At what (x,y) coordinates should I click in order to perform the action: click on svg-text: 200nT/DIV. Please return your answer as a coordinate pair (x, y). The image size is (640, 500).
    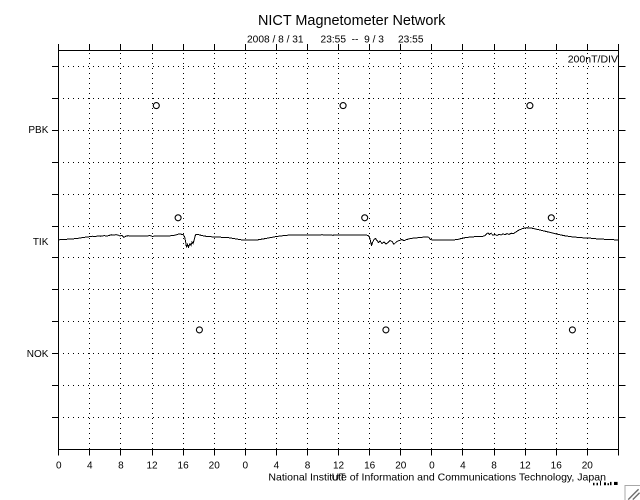
    Looking at the image, I should click on (593, 59).